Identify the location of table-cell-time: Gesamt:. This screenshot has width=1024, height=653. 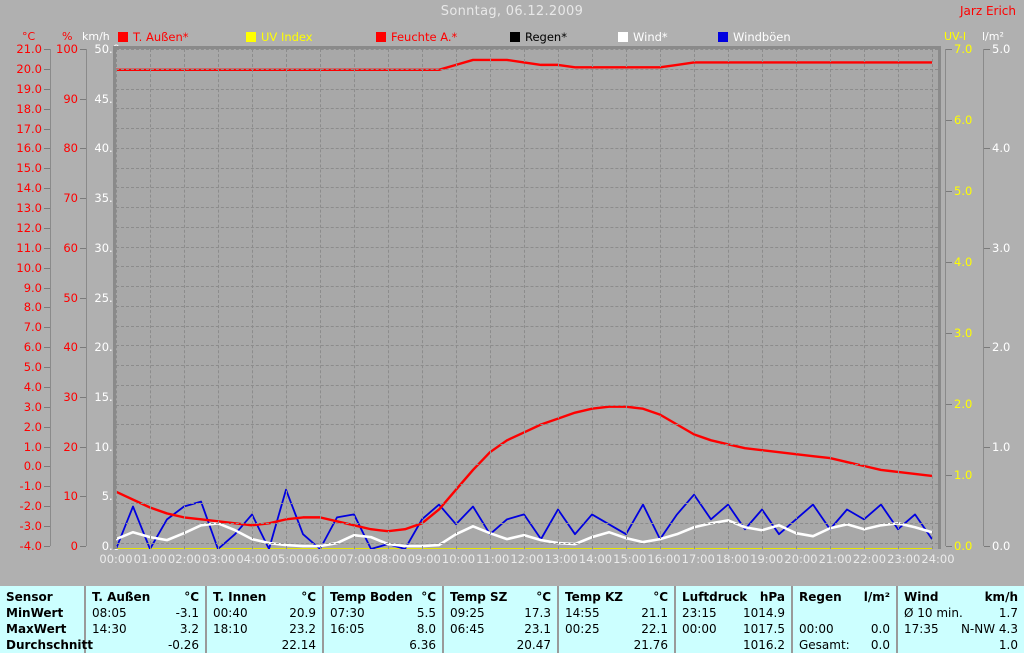
(824, 645).